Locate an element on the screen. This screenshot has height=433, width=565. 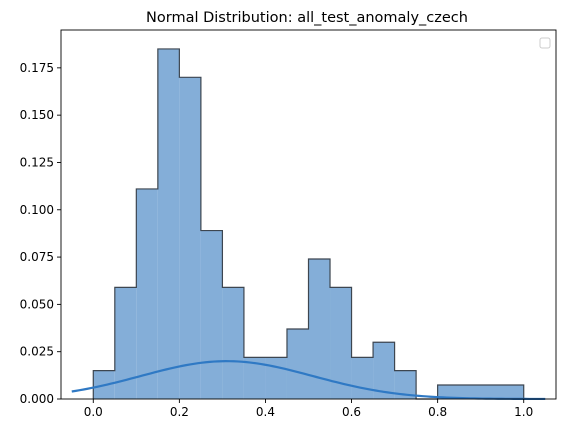
x-tick-label: 0.4 is located at coordinates (265, 412).